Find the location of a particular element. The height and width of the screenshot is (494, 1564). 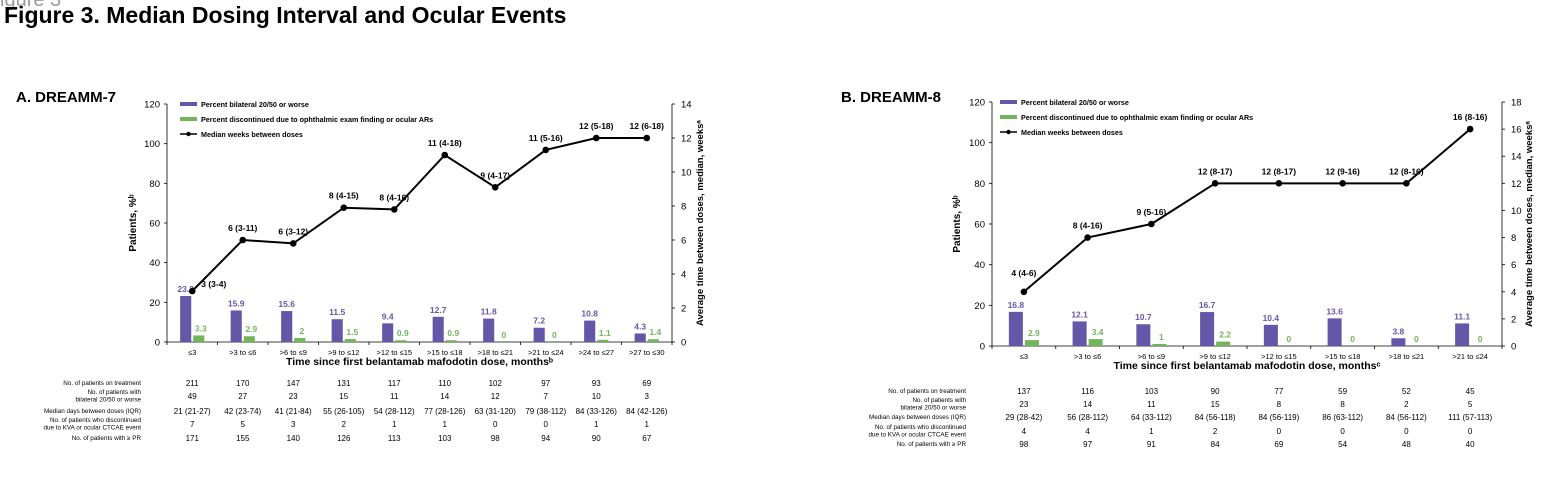

table-row-label: Median days between doses (IQR) is located at coordinates (917, 417).